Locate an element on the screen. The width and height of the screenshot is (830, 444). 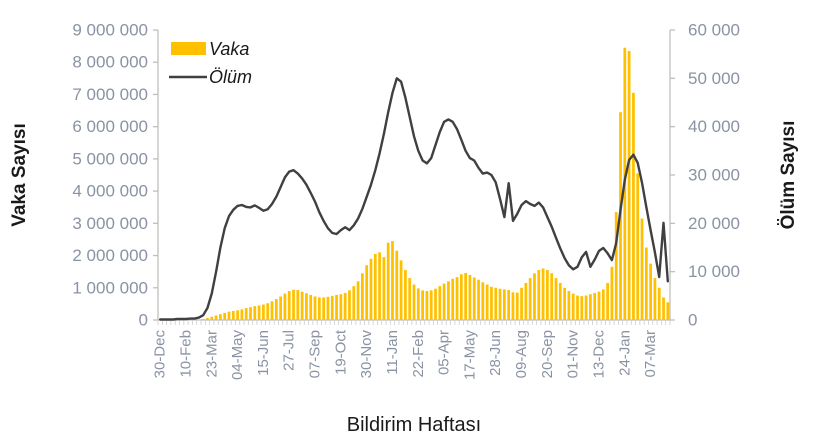
legend-label-vaka: Vaka is located at coordinates (229, 49).